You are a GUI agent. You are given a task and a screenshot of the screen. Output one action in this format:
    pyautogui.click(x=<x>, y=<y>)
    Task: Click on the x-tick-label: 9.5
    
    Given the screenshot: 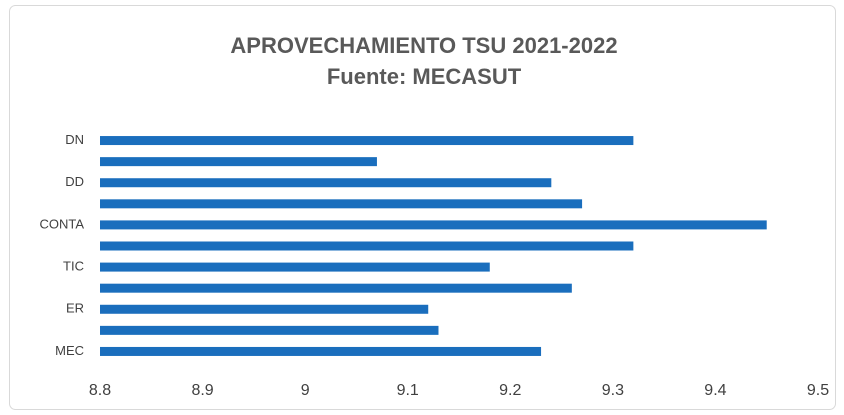 What is the action you would take?
    pyautogui.click(x=818, y=390)
    